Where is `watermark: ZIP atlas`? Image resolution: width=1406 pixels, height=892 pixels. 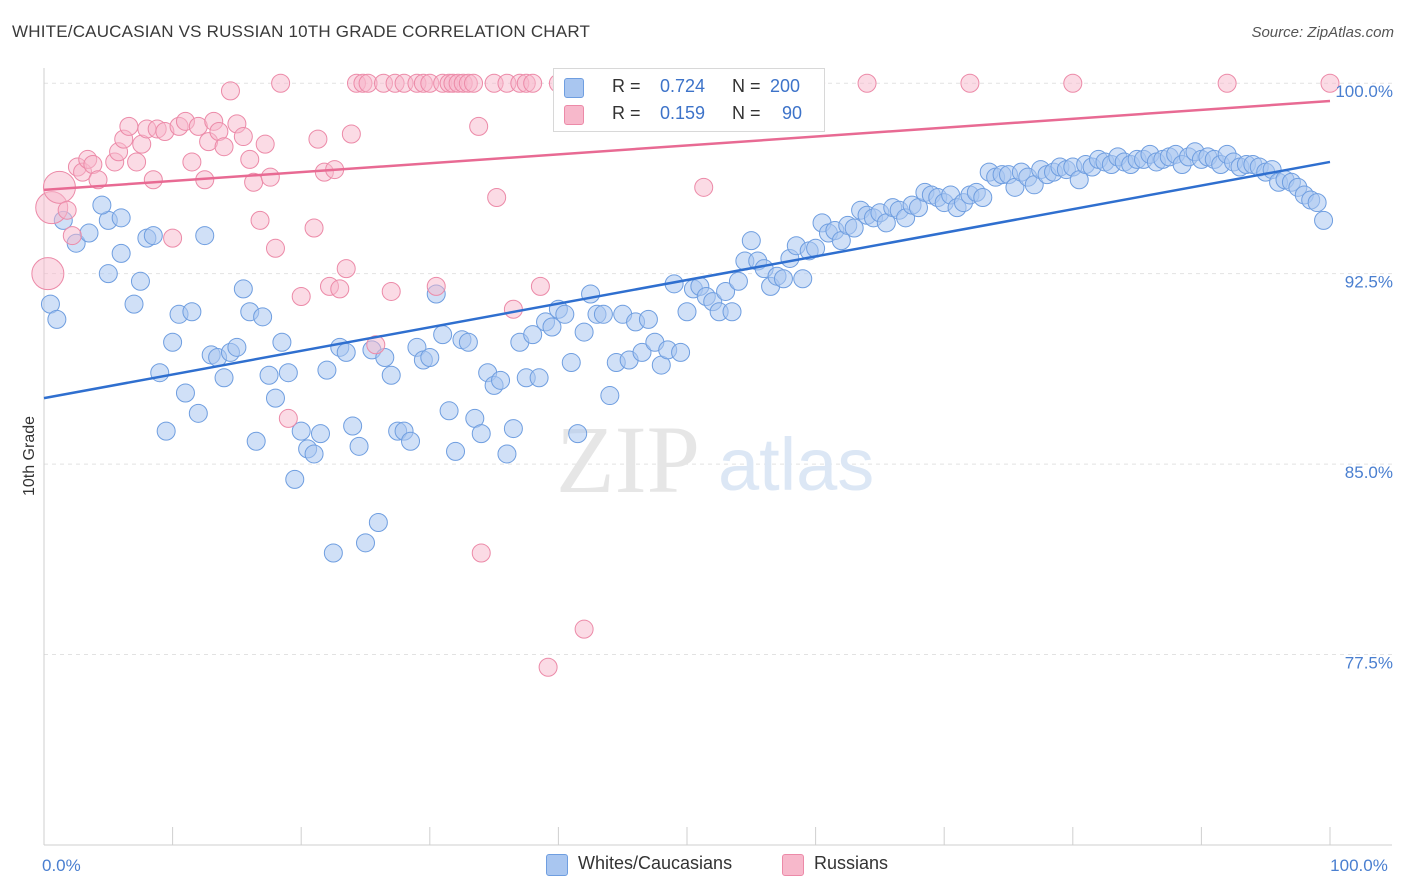 watermark: ZIP atlas is located at coordinates (715, 459).